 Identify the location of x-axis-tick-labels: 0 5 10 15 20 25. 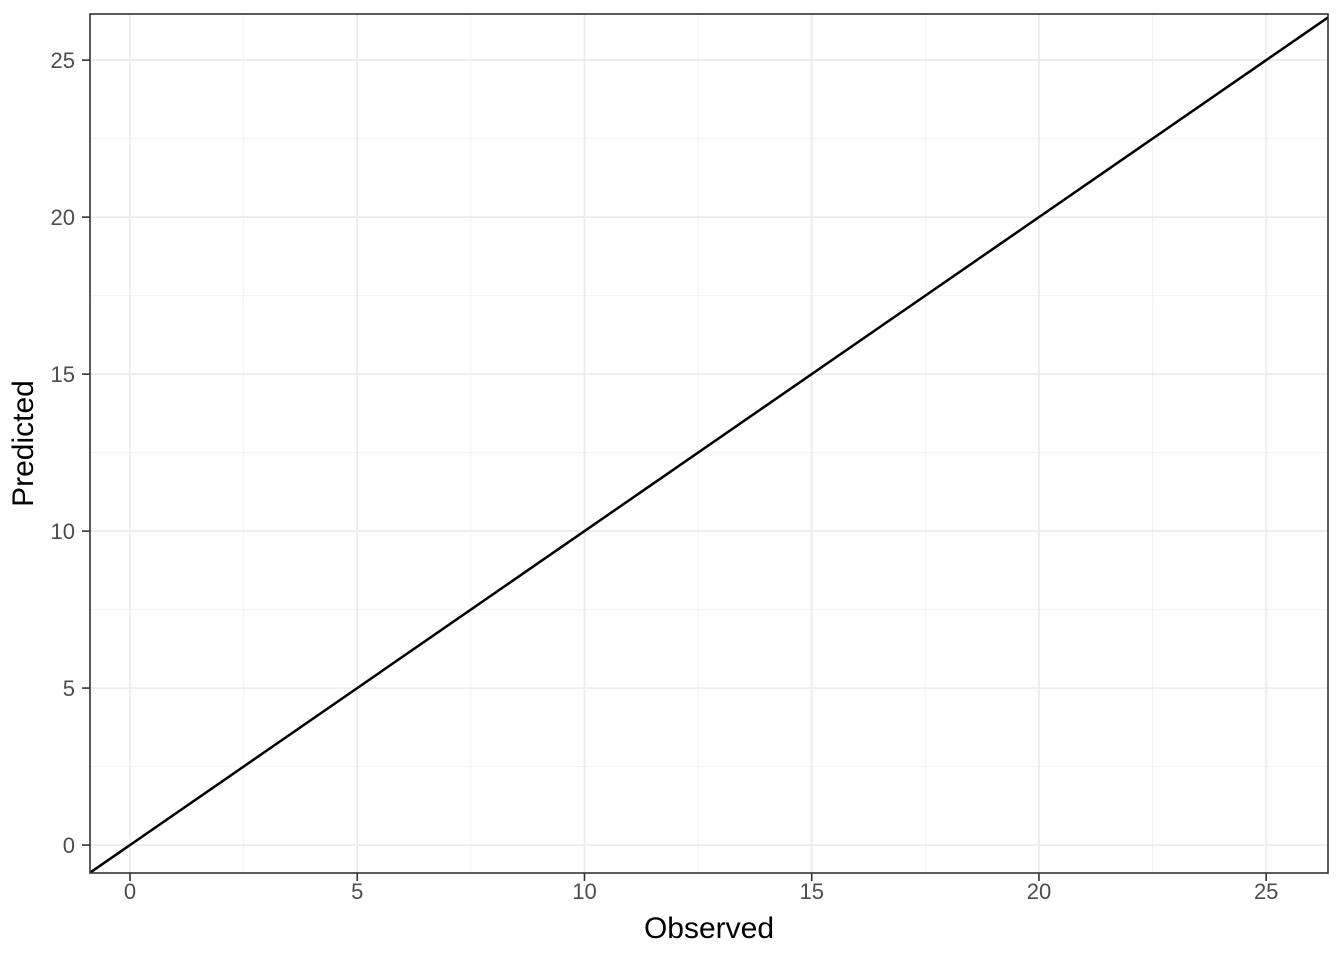
(701, 891).